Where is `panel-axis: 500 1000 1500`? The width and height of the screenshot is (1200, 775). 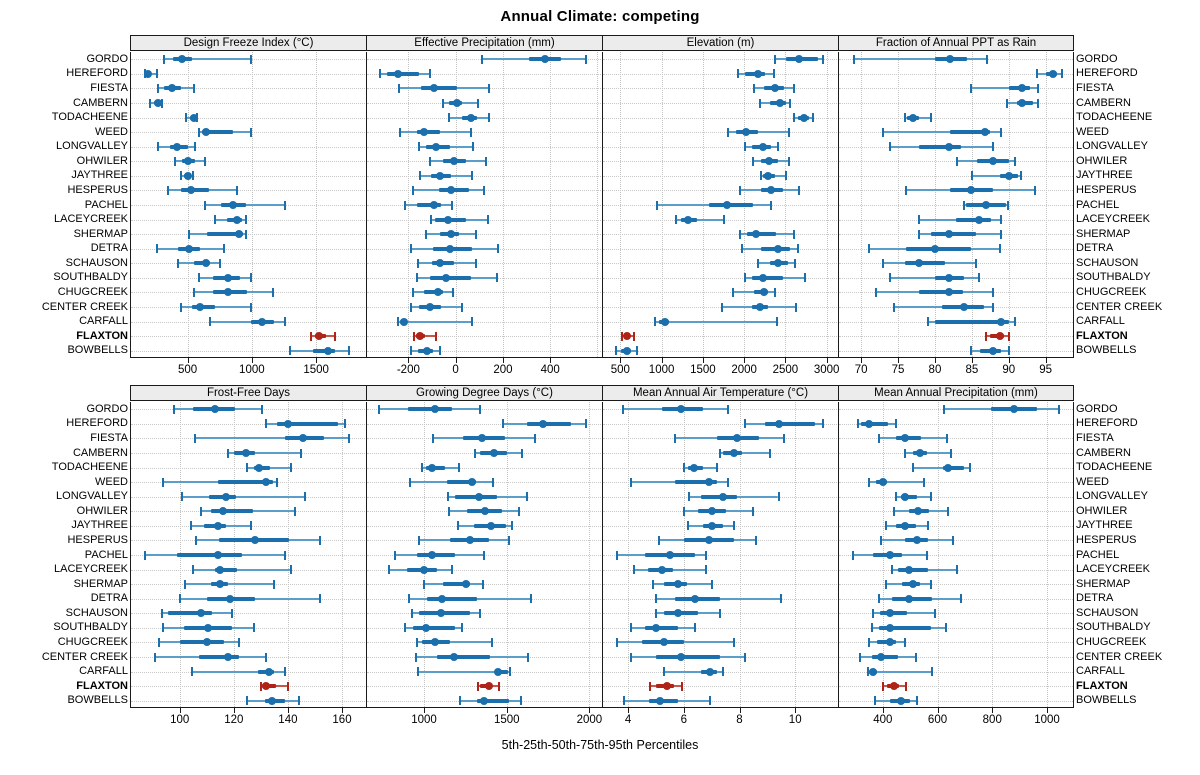
panel-axis: 500 1000 1500 is located at coordinates (248, 369).